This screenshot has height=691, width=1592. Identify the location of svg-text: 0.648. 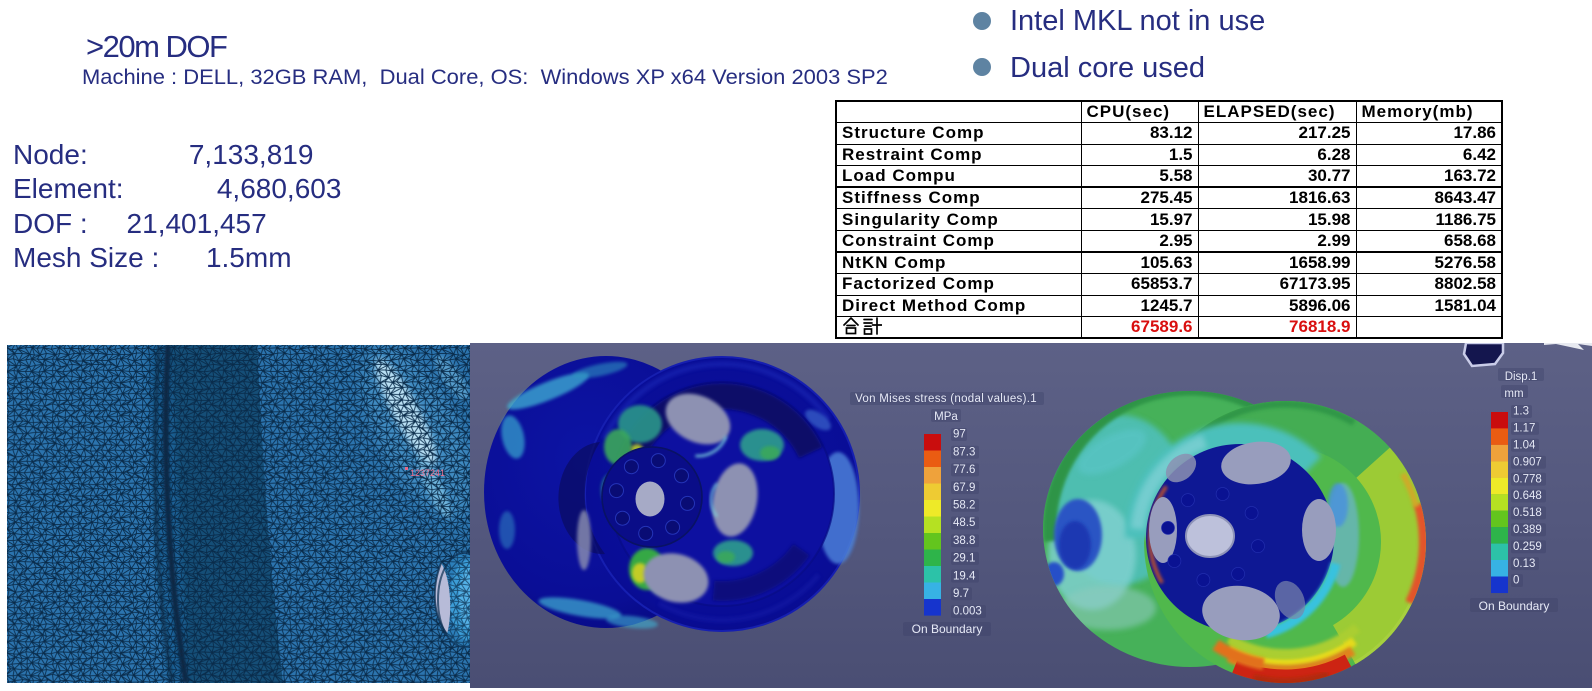
(1527, 496).